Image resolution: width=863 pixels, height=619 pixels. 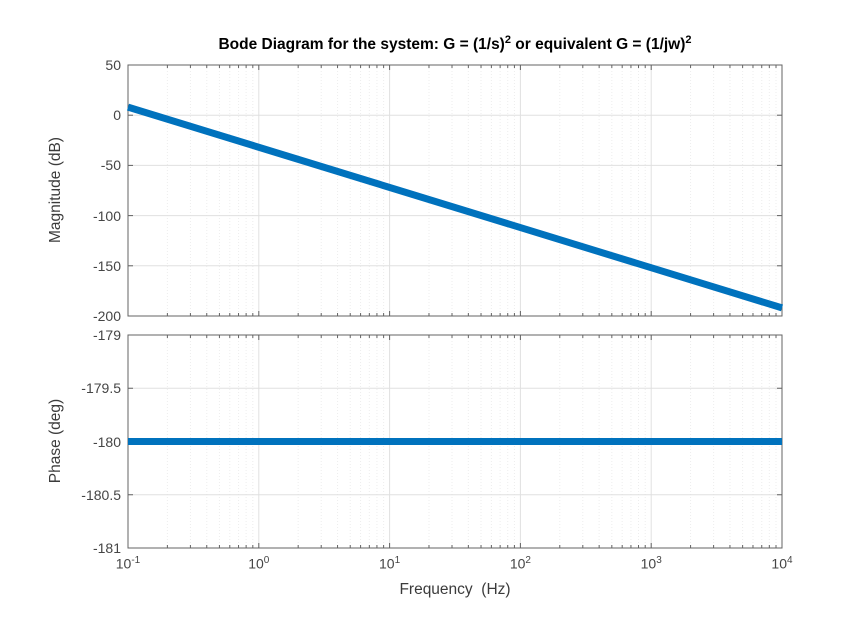 I want to click on y-tick-label: -179.5, so click(x=101, y=388).